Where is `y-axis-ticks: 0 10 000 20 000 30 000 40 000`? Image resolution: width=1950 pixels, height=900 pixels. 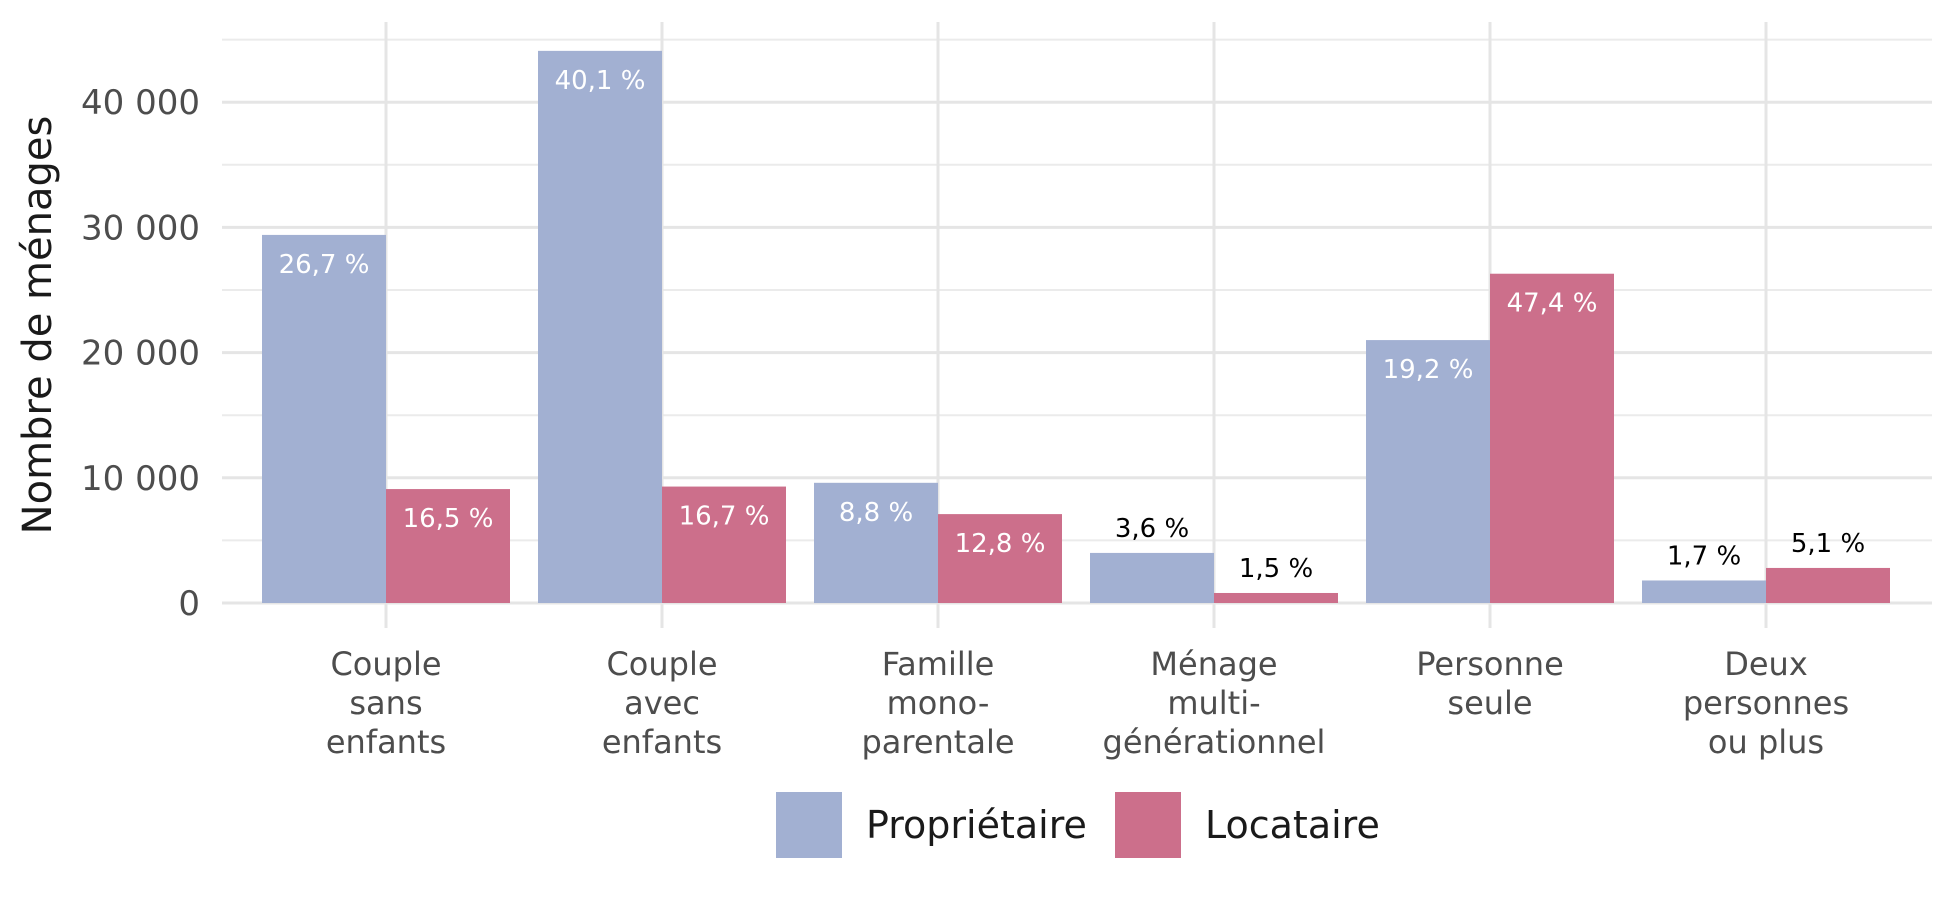
y-axis-ticks: 0 10 000 20 000 30 000 40 000 is located at coordinates (140, 353).